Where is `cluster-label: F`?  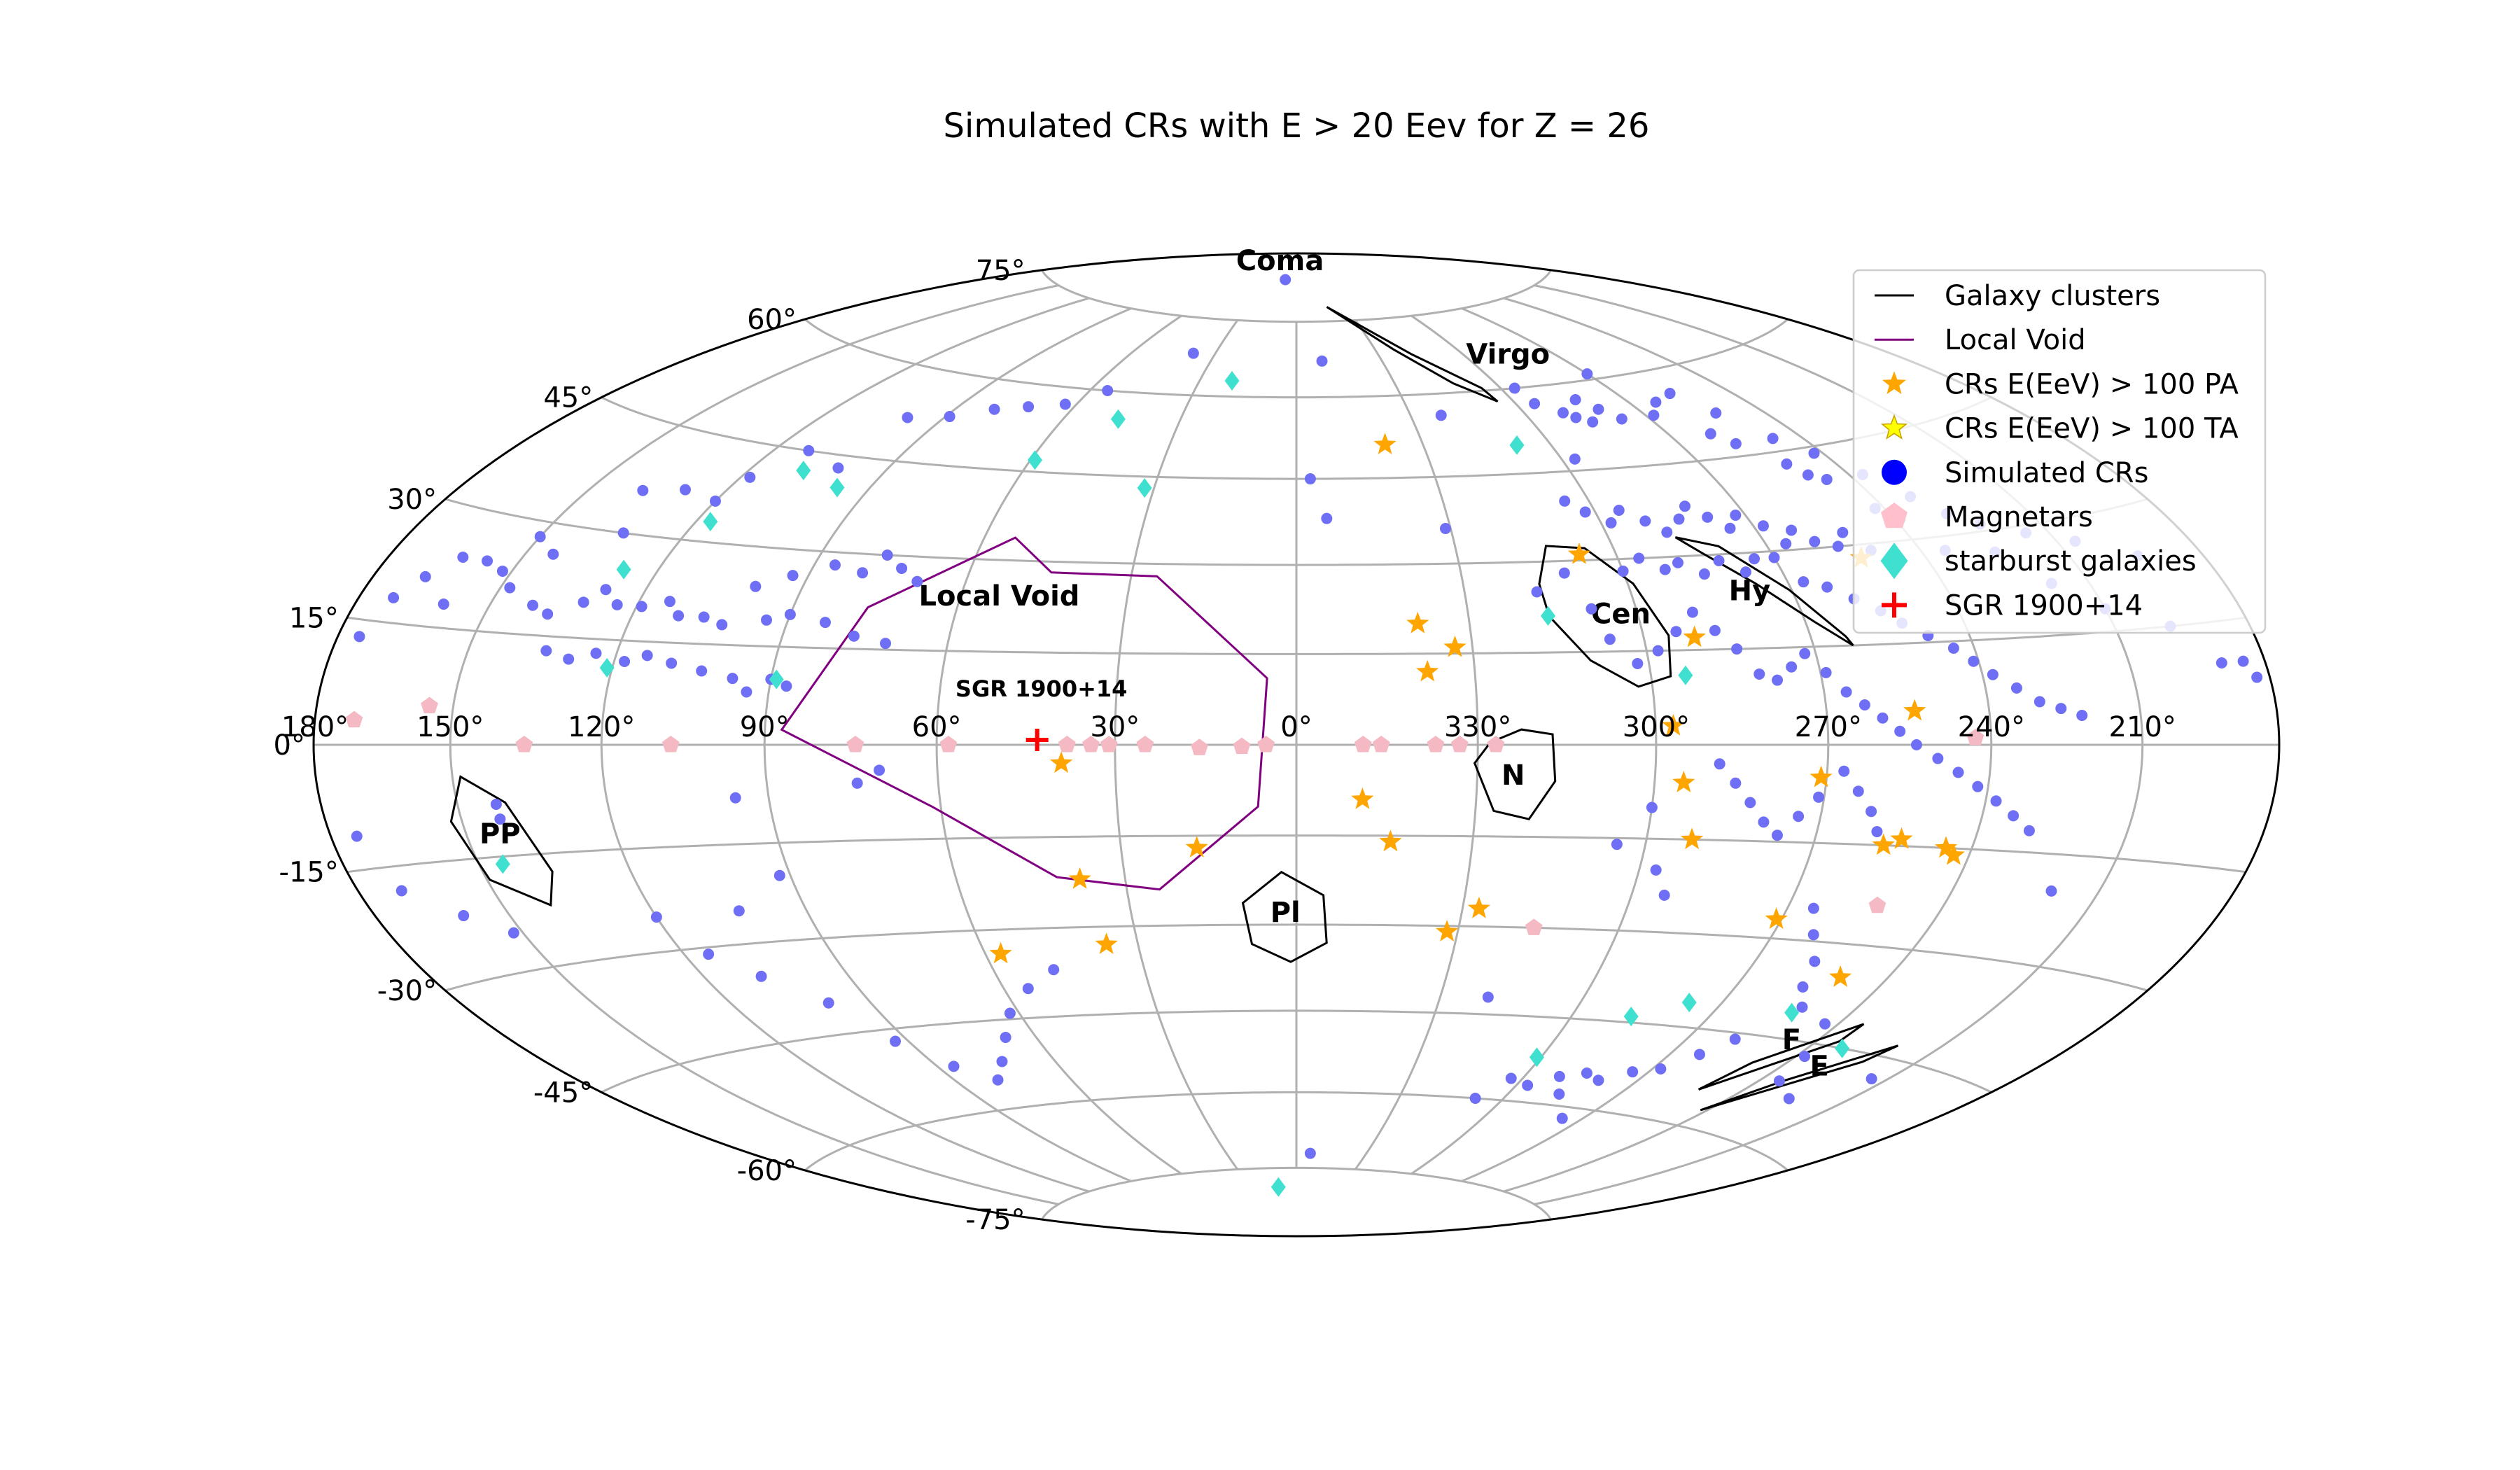
cluster-label: F is located at coordinates (1791, 1040).